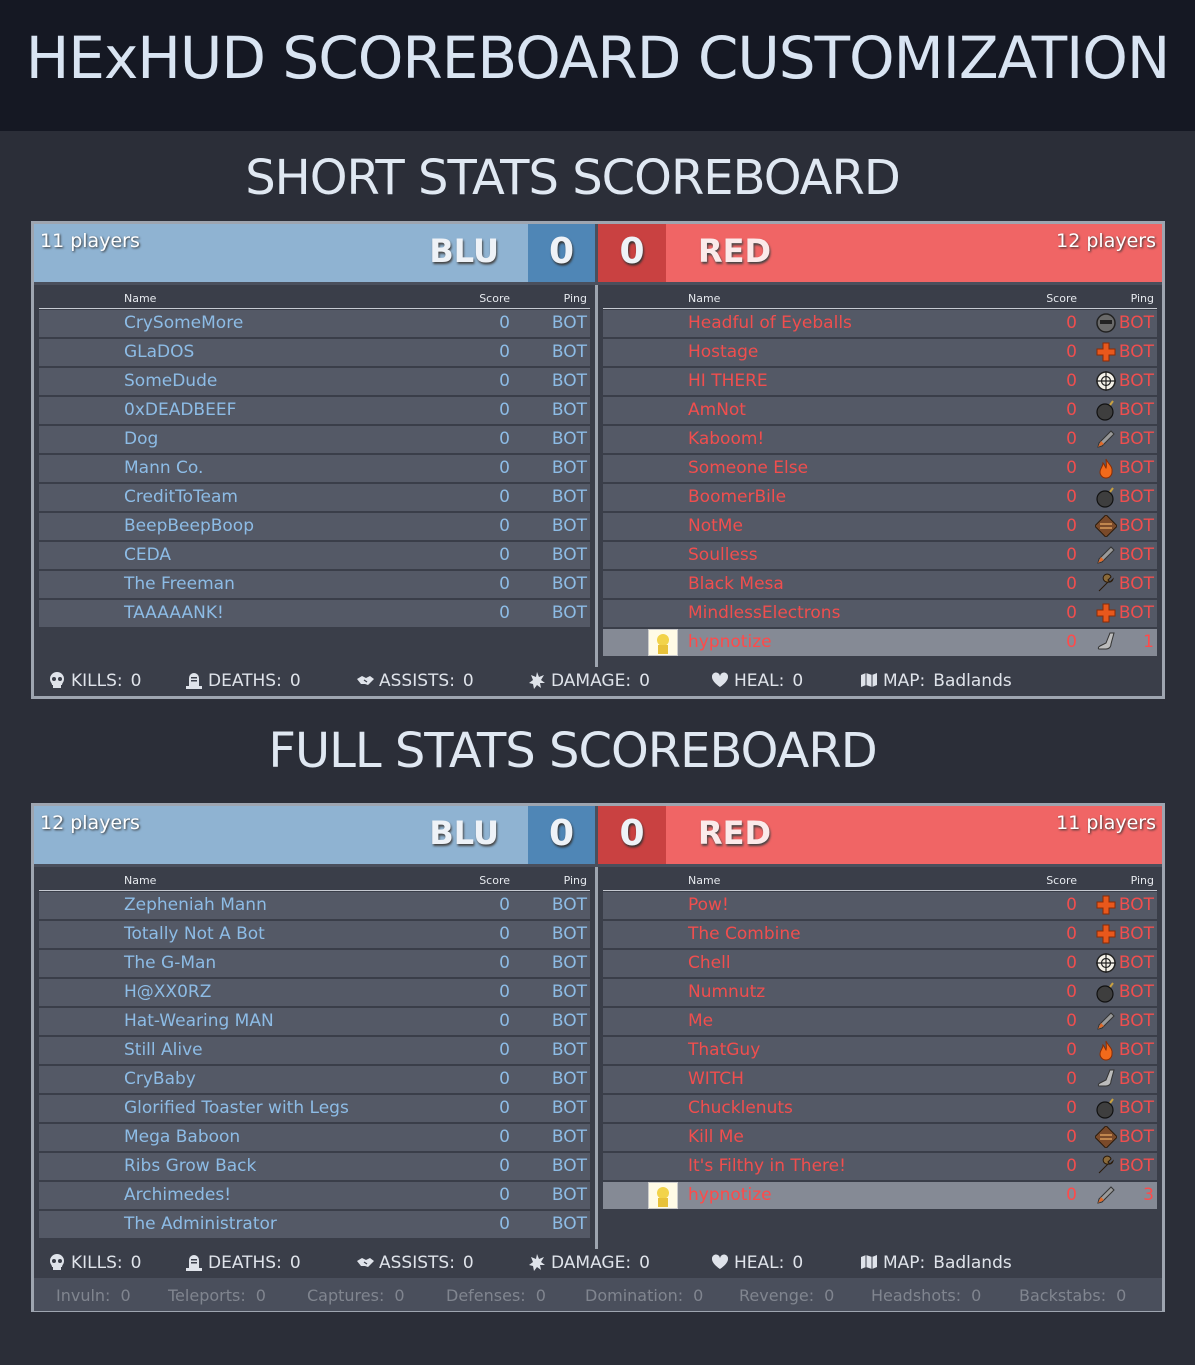  What do you see at coordinates (880, 963) in the screenshot?
I see `player-row: Chell 0 BOT` at bounding box center [880, 963].